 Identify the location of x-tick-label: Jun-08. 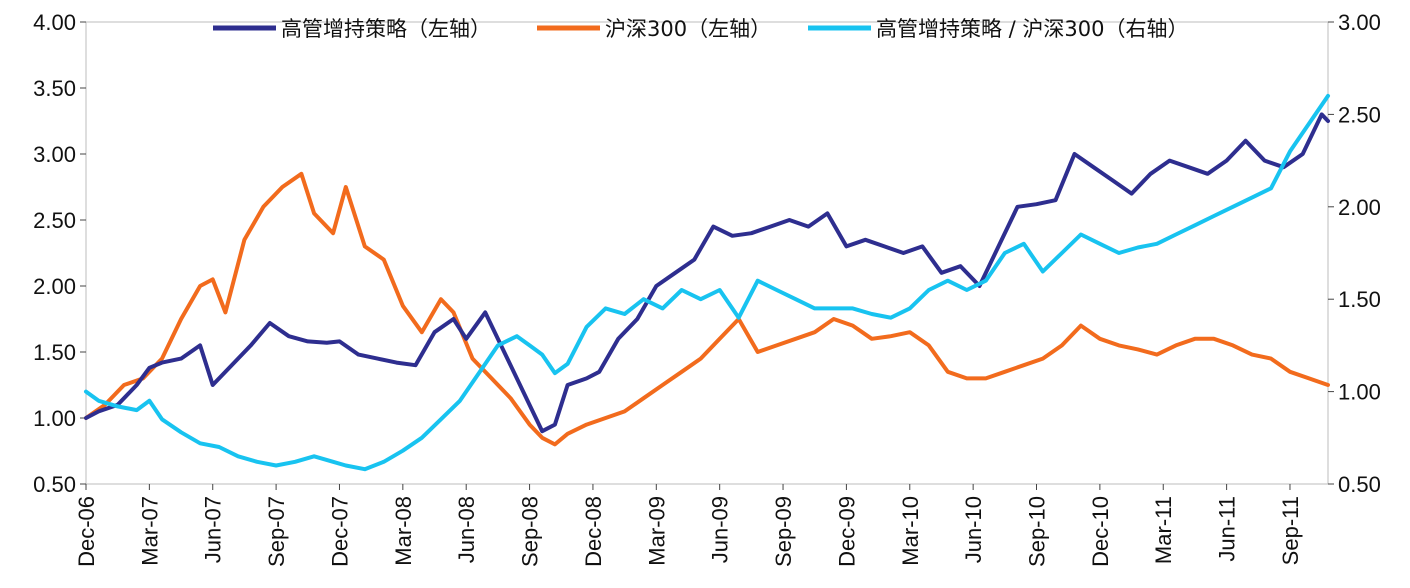
(466, 529).